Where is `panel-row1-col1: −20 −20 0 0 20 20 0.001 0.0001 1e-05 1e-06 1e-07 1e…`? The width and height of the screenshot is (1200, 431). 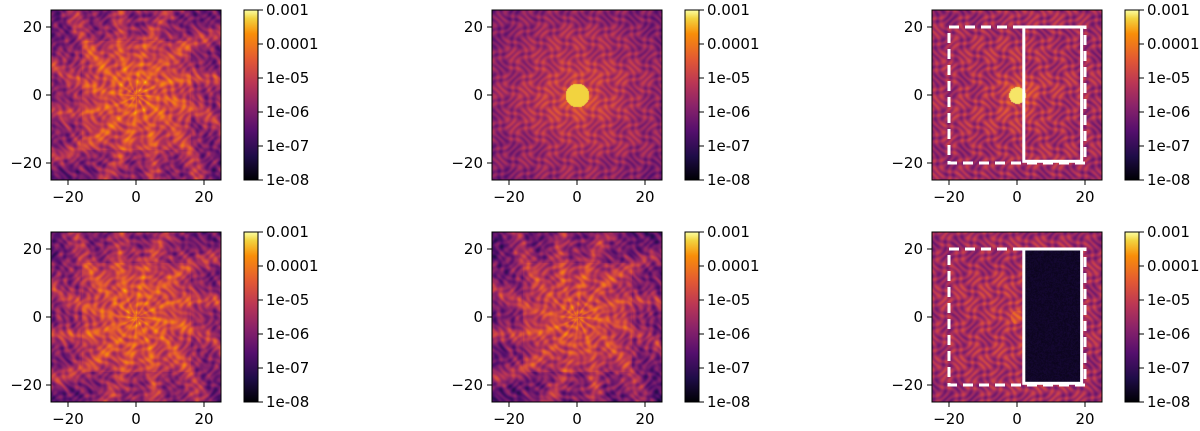 panel-row1-col1: −20 −20 0 0 20 20 0.001 0.0001 1e-05 1e-06 1e-07 1e… is located at coordinates (164, 103).